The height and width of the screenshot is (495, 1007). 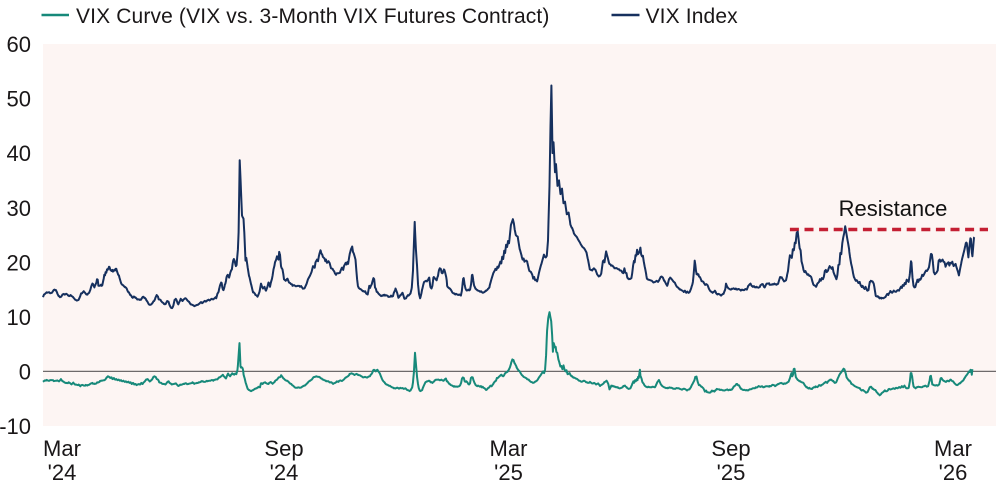 I want to click on svg-text: '26, so click(x=953, y=472).